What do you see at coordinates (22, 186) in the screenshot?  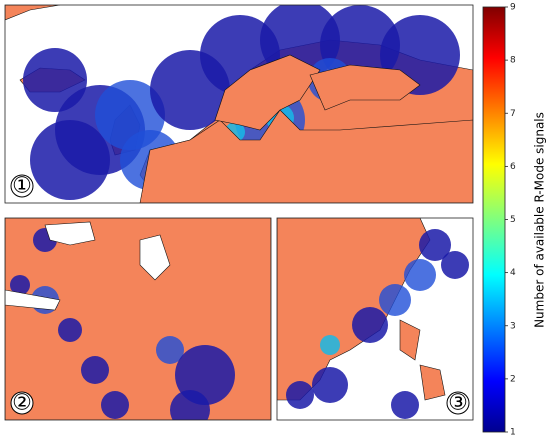 I see `panel-label: ①` at bounding box center [22, 186].